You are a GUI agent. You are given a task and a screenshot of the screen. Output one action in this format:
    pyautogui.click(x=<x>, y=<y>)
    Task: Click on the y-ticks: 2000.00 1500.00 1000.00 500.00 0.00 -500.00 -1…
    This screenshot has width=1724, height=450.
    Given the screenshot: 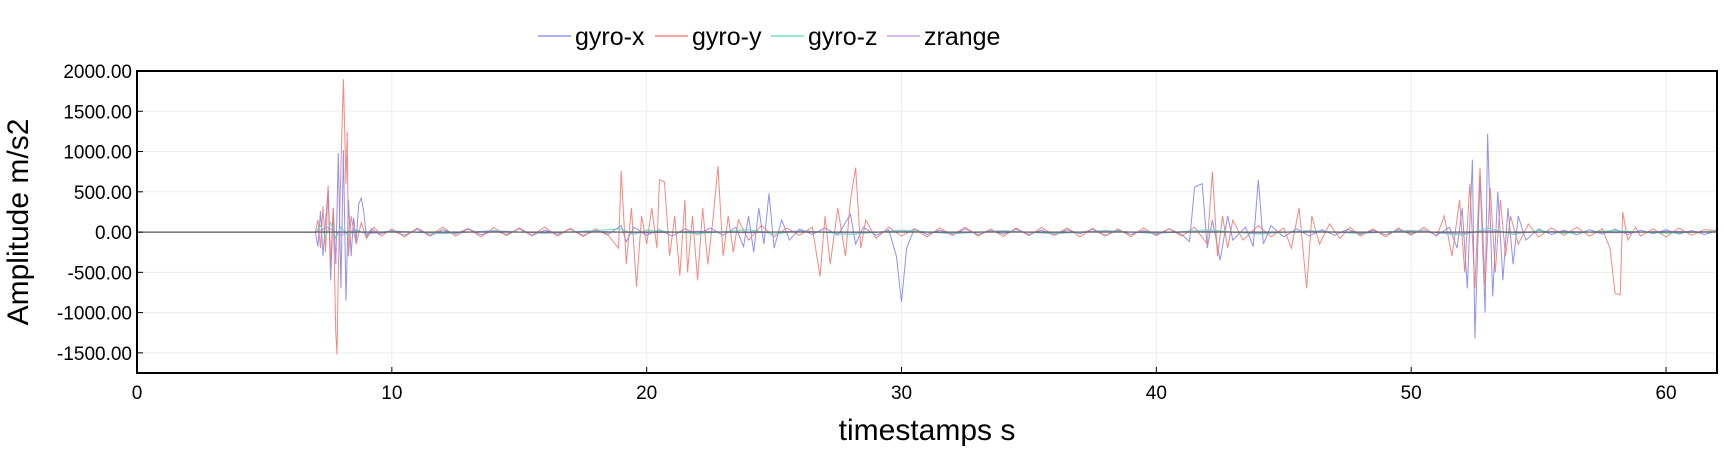 What is the action you would take?
    pyautogui.click(x=100, y=213)
    